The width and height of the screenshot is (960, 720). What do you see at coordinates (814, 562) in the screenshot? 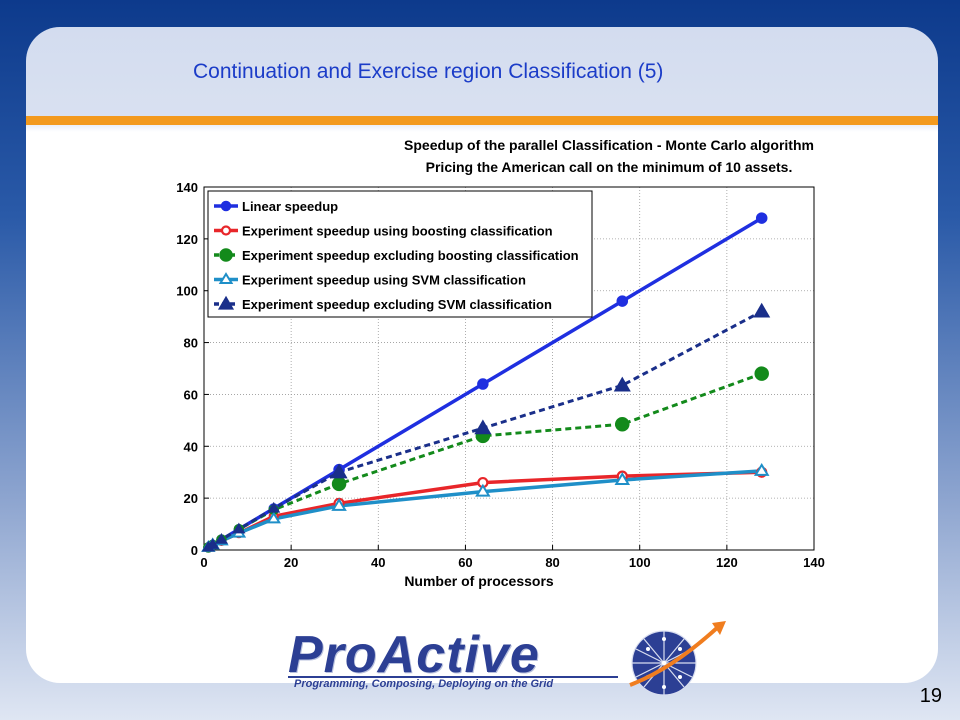
I see `x-tick-label: 140` at bounding box center [814, 562].